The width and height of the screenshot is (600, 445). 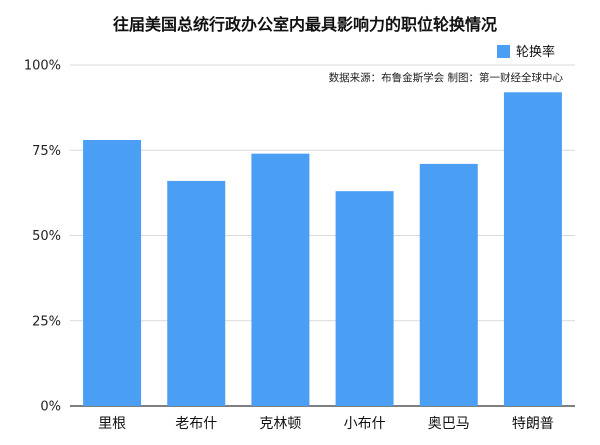 I want to click on x-category-label: 里根, so click(x=112, y=424).